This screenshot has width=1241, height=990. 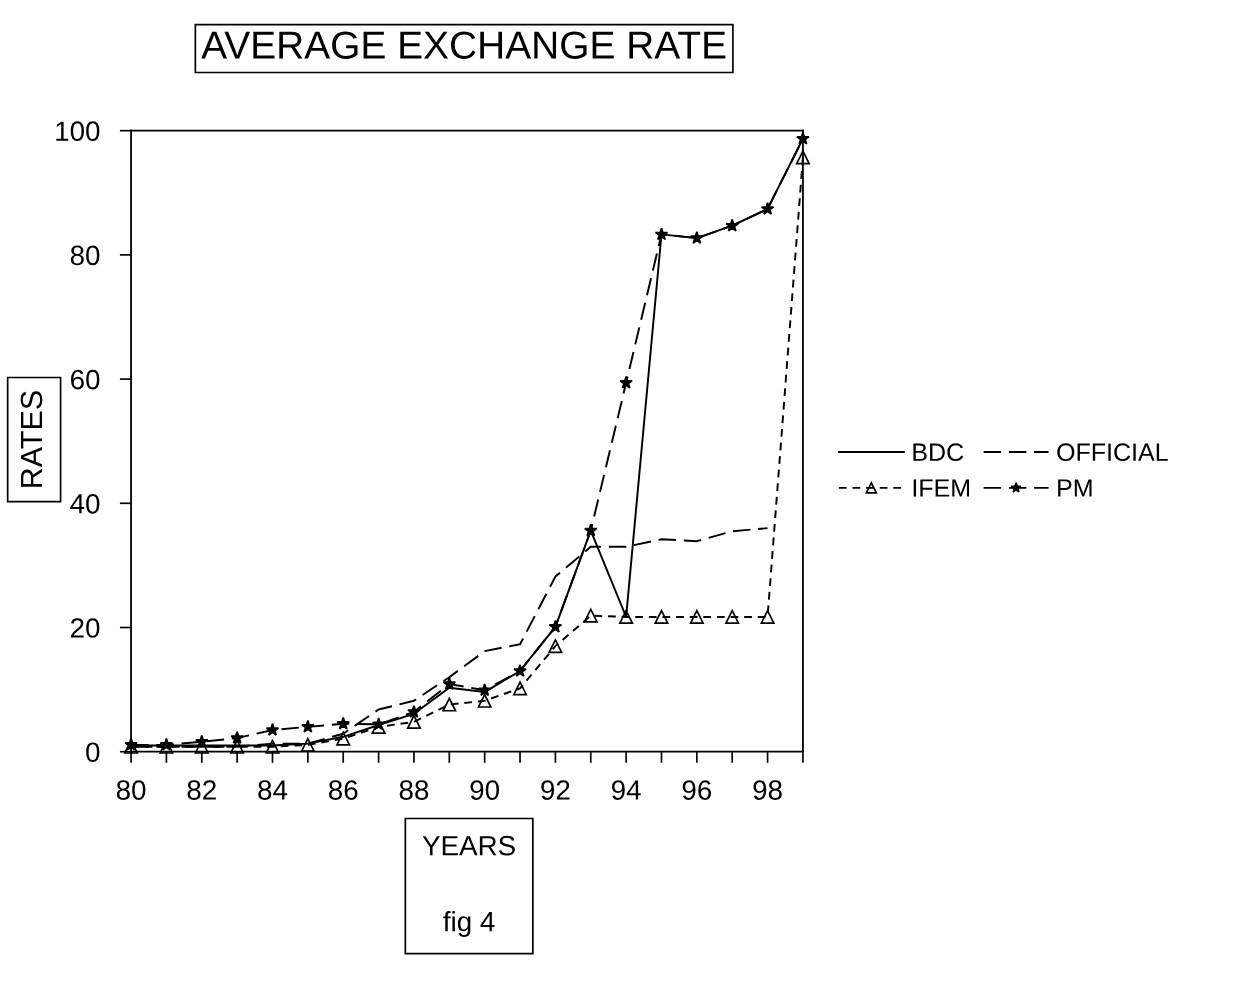 What do you see at coordinates (93, 752) in the screenshot?
I see `y-tick-label: 0` at bounding box center [93, 752].